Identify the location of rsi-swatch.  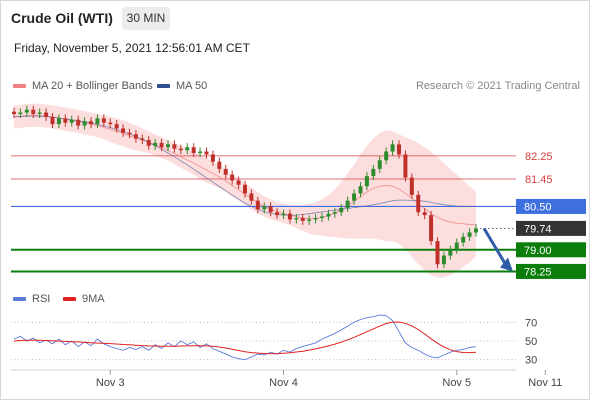
(19, 299).